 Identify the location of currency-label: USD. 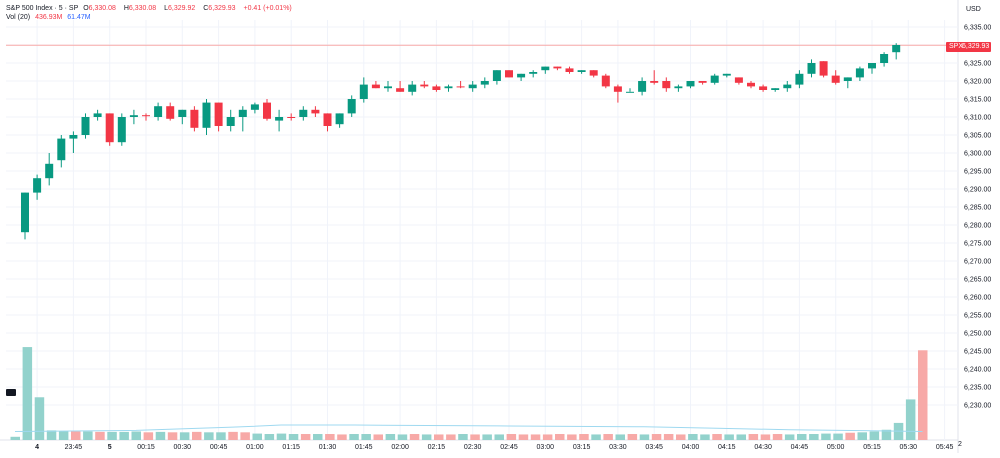
(973, 9).